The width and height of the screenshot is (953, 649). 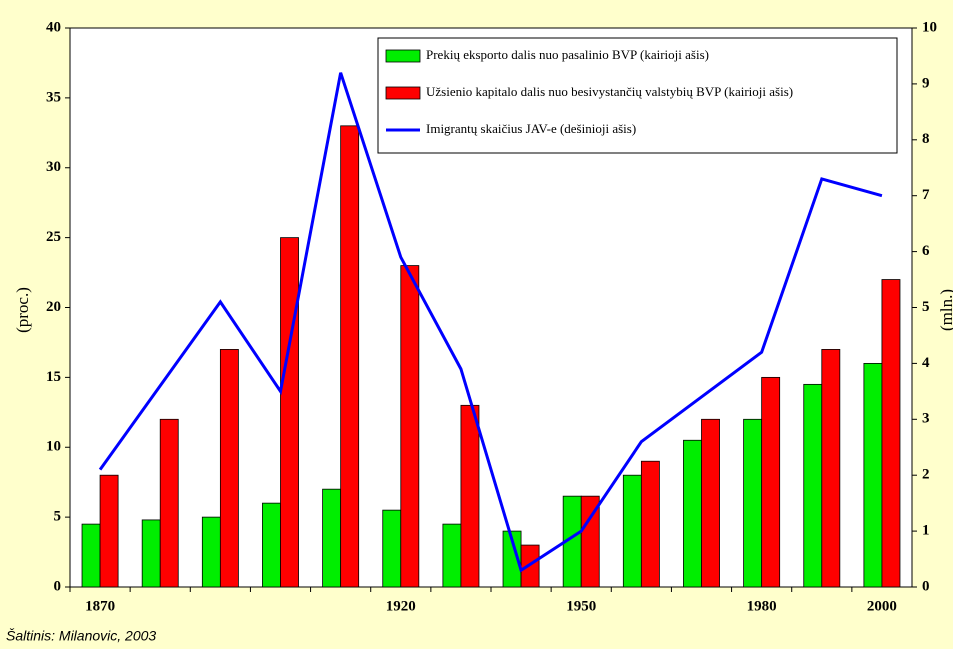 I want to click on y2-tick-label: 10, so click(x=929, y=27).